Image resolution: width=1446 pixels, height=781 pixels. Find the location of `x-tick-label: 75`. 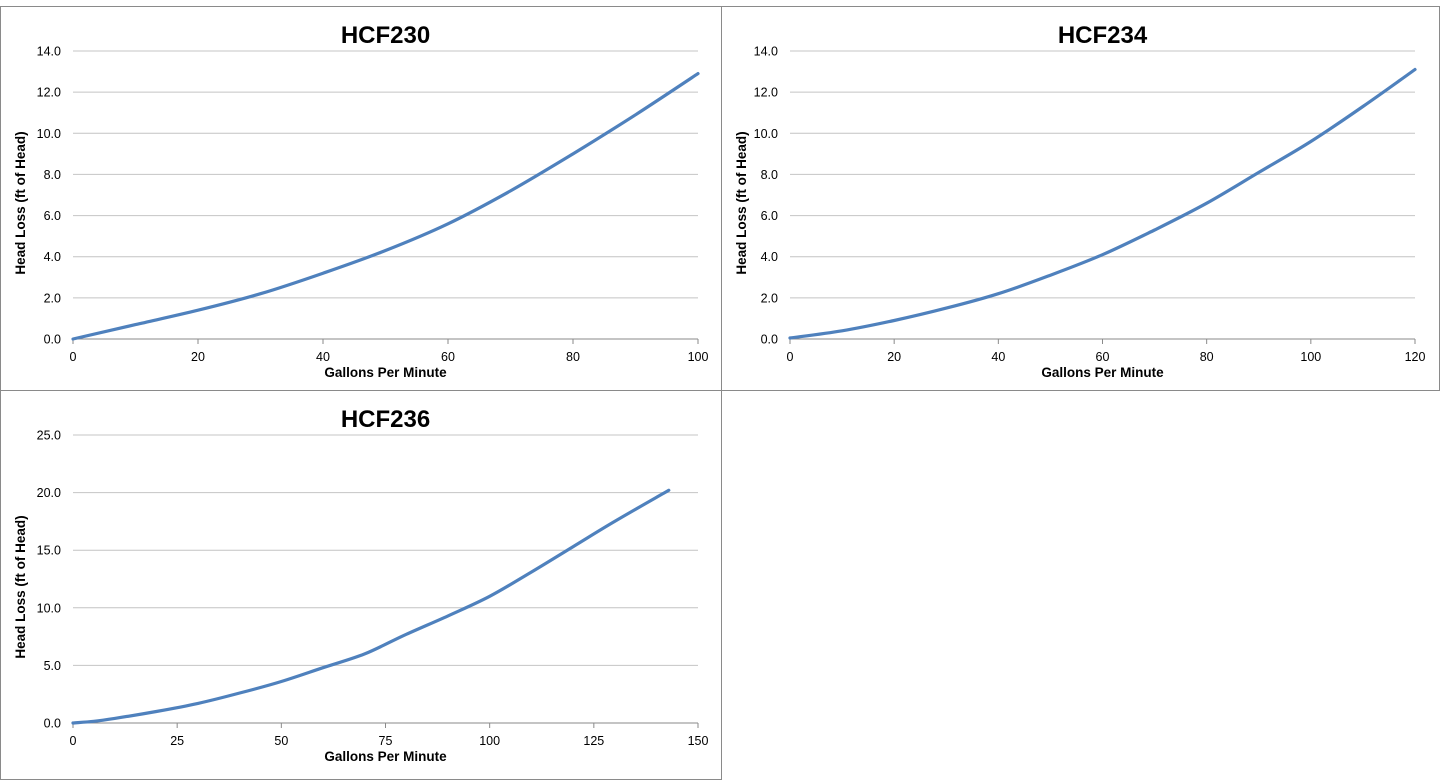

x-tick-label: 75 is located at coordinates (386, 741).